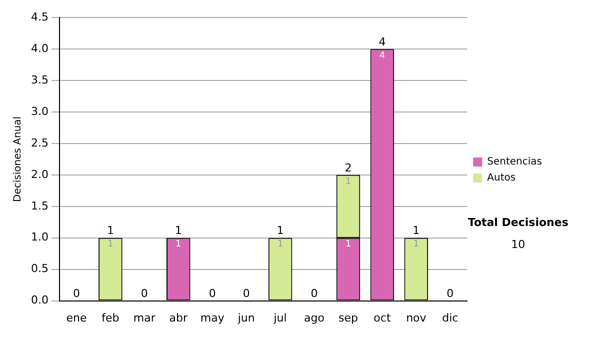 This screenshot has width=600, height=340. I want to click on y-tick-label: 0.5, so click(39, 269).